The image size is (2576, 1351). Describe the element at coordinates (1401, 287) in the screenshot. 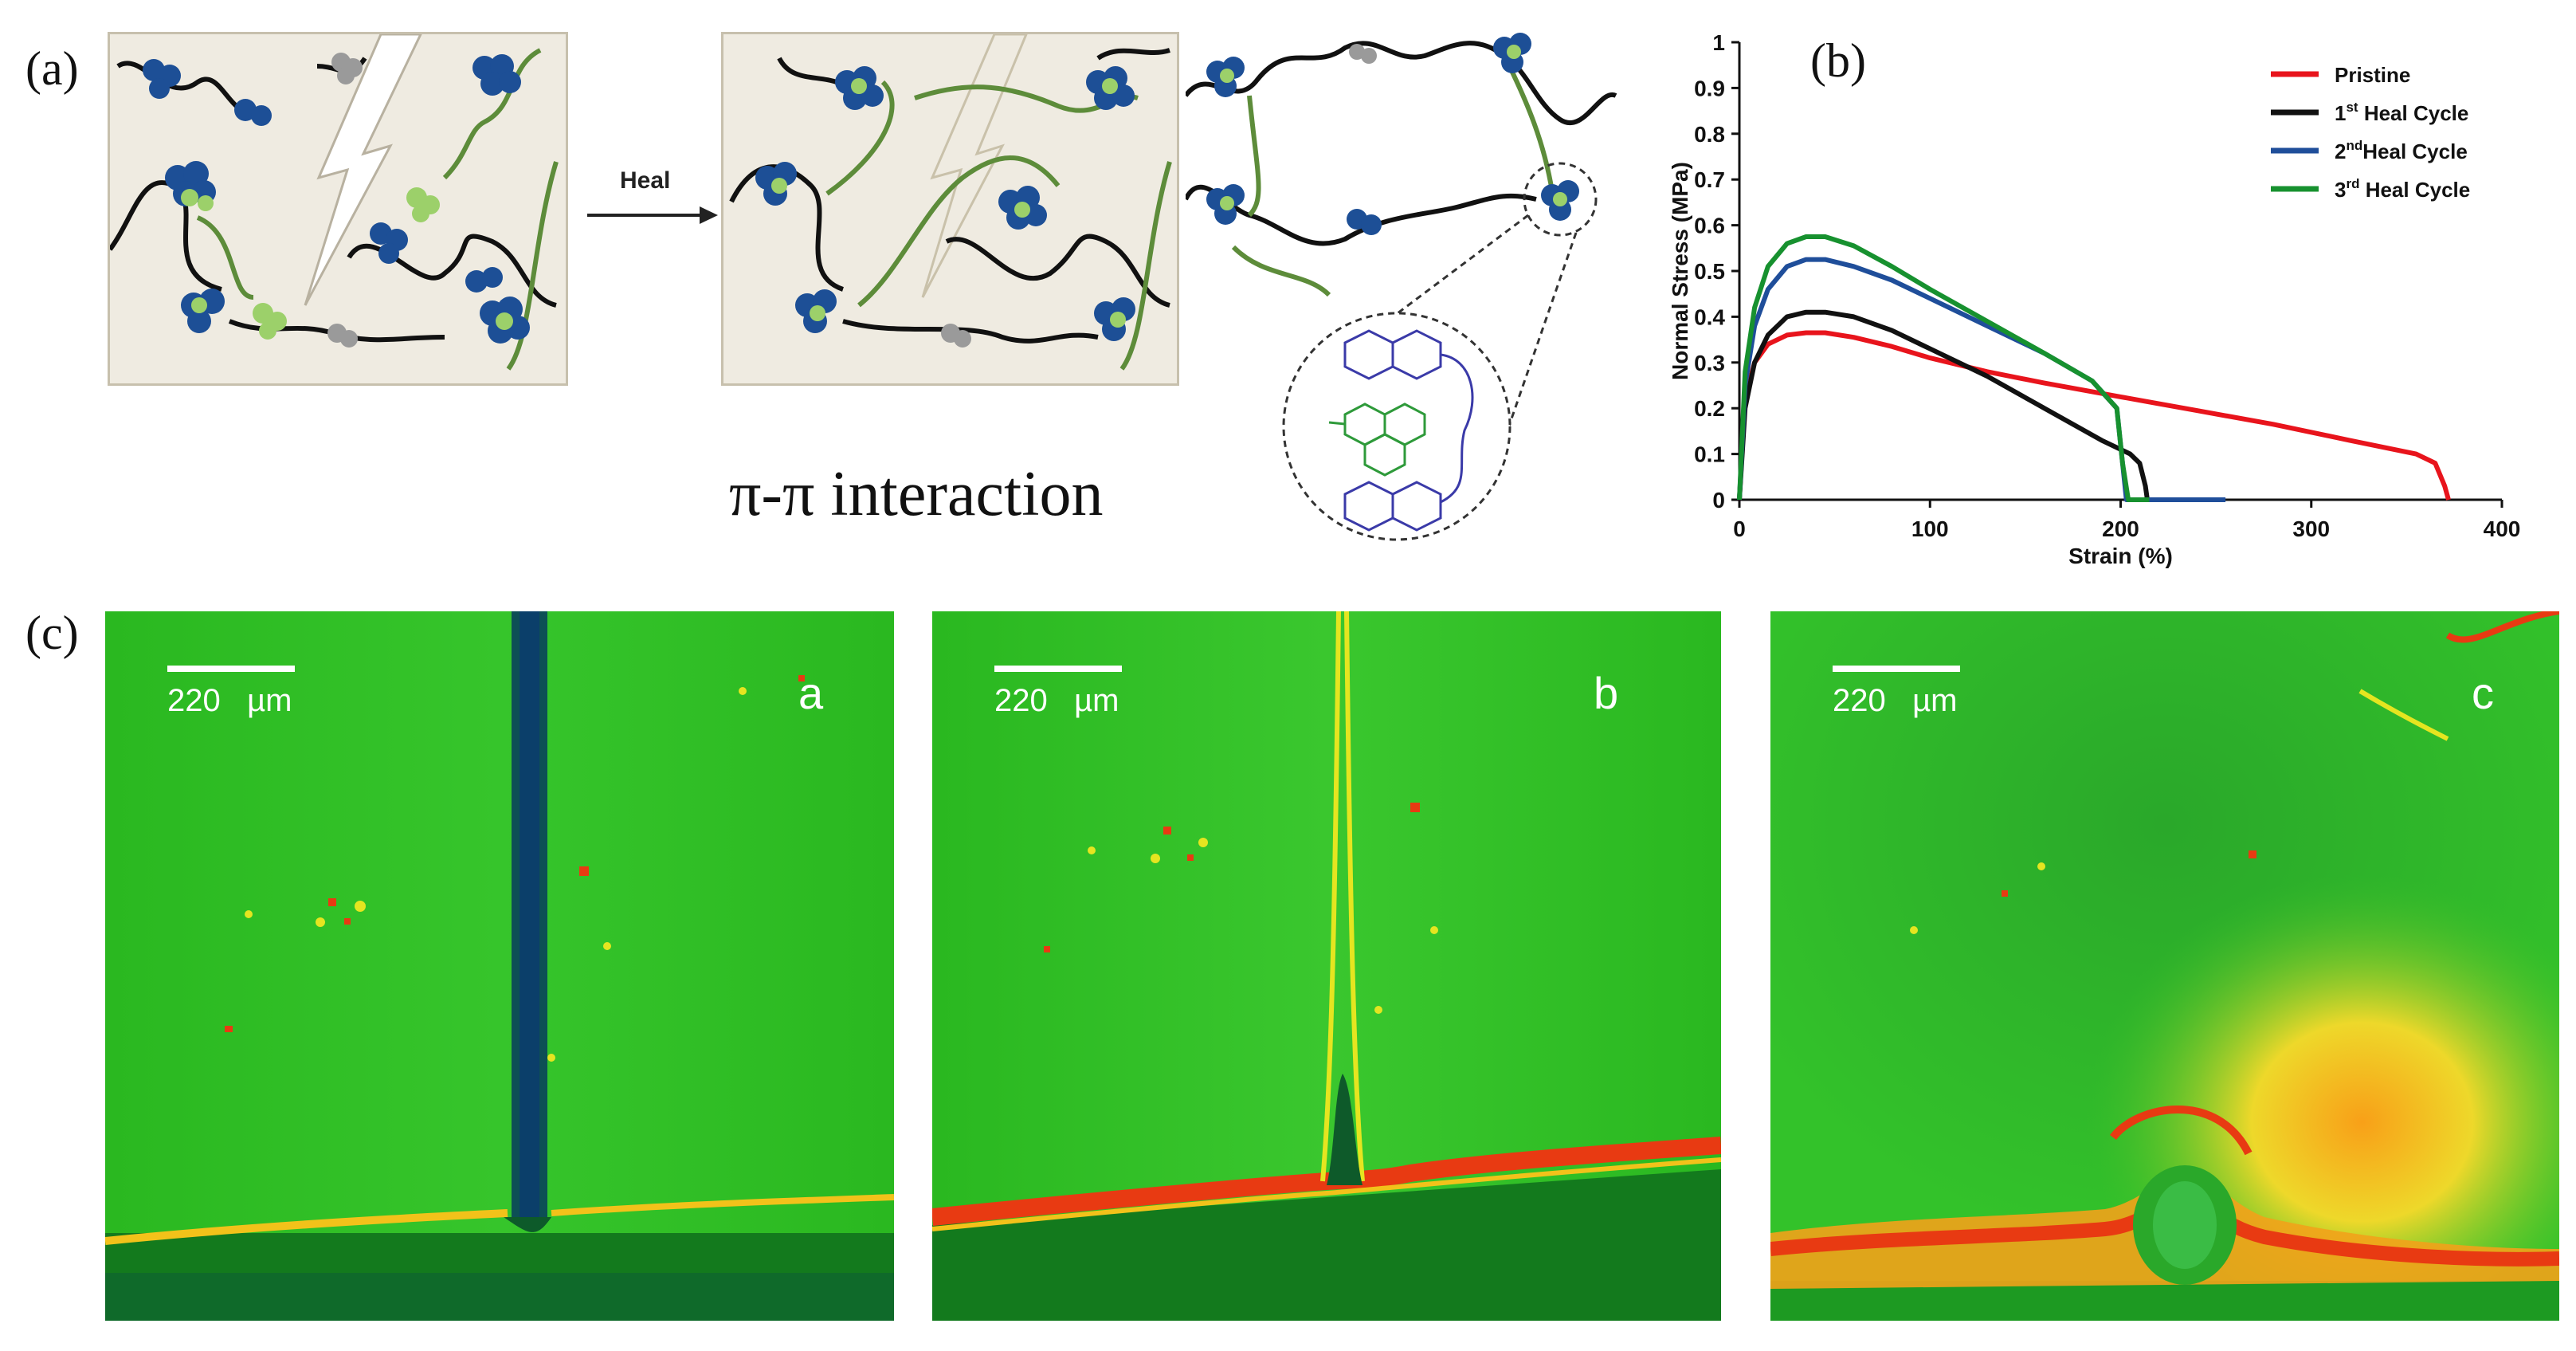

I see `network-zoom-diagram` at that location.